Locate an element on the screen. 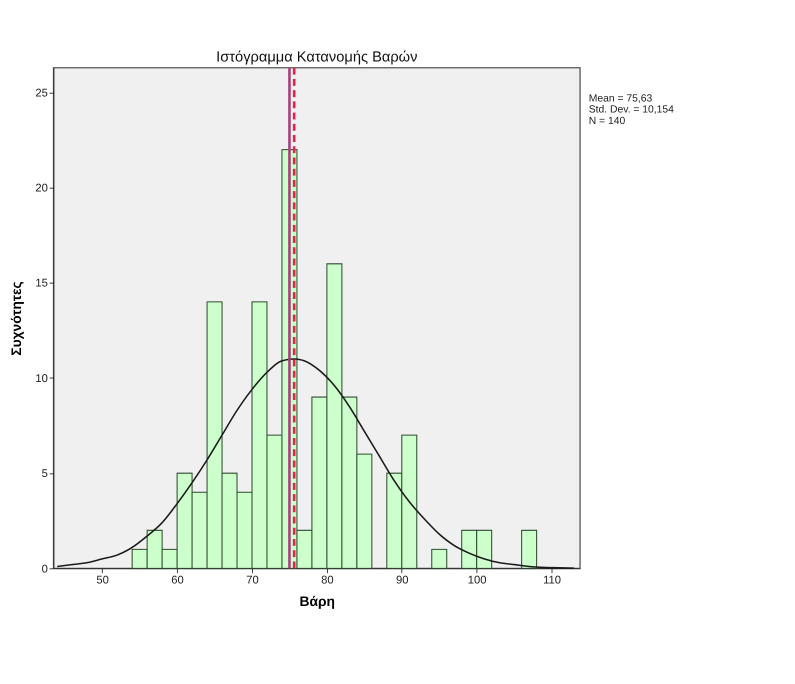 This screenshot has width=795, height=684. x-axis-title: Βάρη is located at coordinates (317, 600).